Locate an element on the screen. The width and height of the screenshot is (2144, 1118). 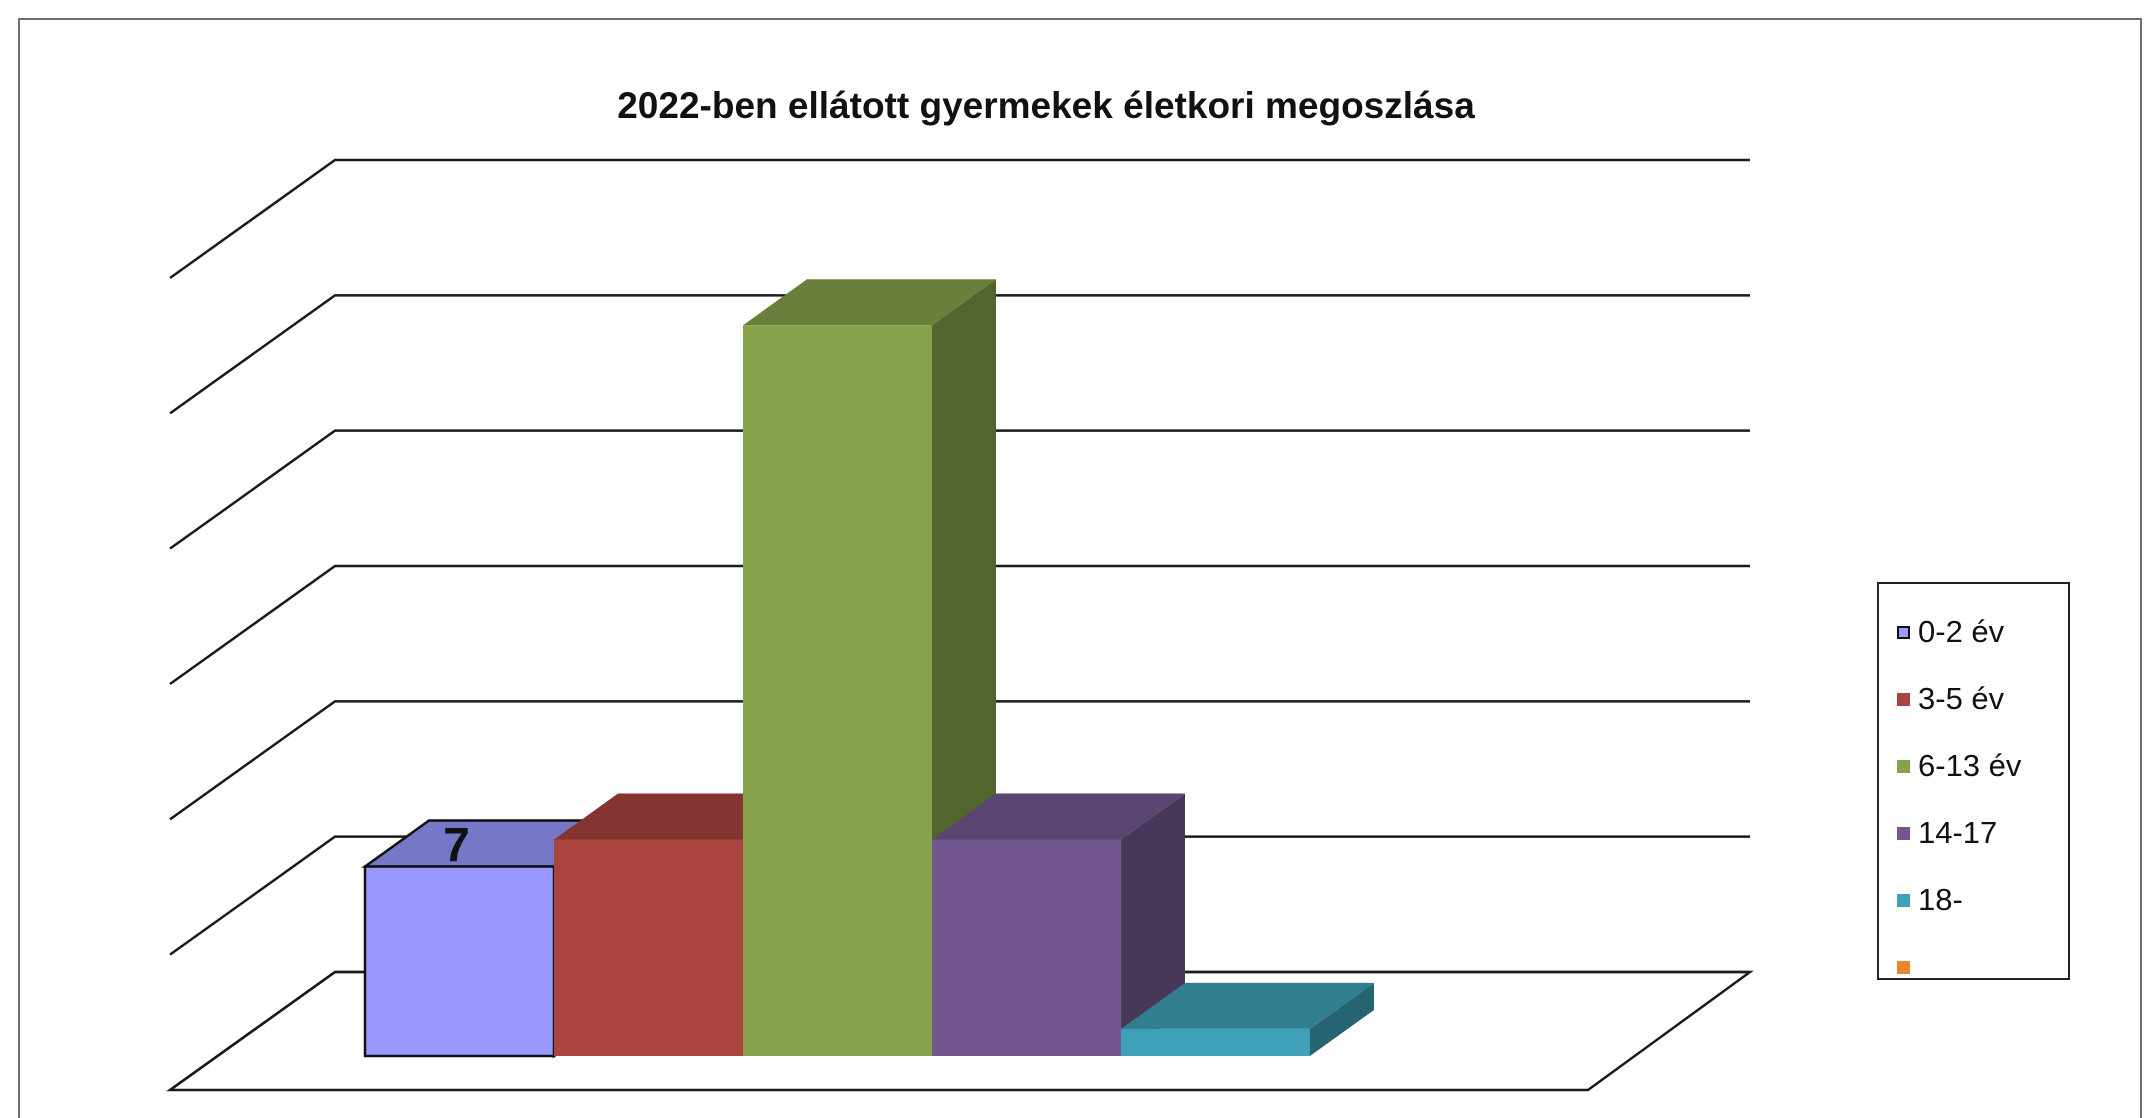
legend: 0-2 év 3-5 év 6-13 év 14-17 18- is located at coordinates (1973, 781).